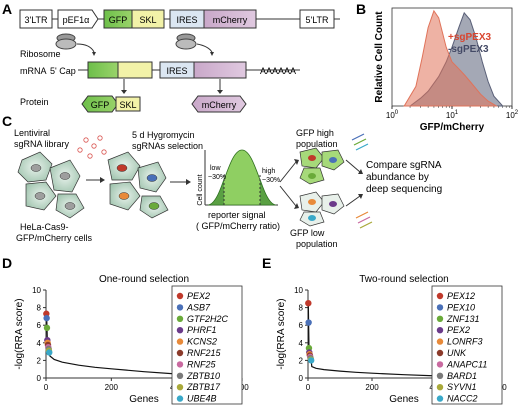 Image resolution: width=520 pixels, height=413 pixels. I want to click on y-tick-label: 8, so click(39, 308).